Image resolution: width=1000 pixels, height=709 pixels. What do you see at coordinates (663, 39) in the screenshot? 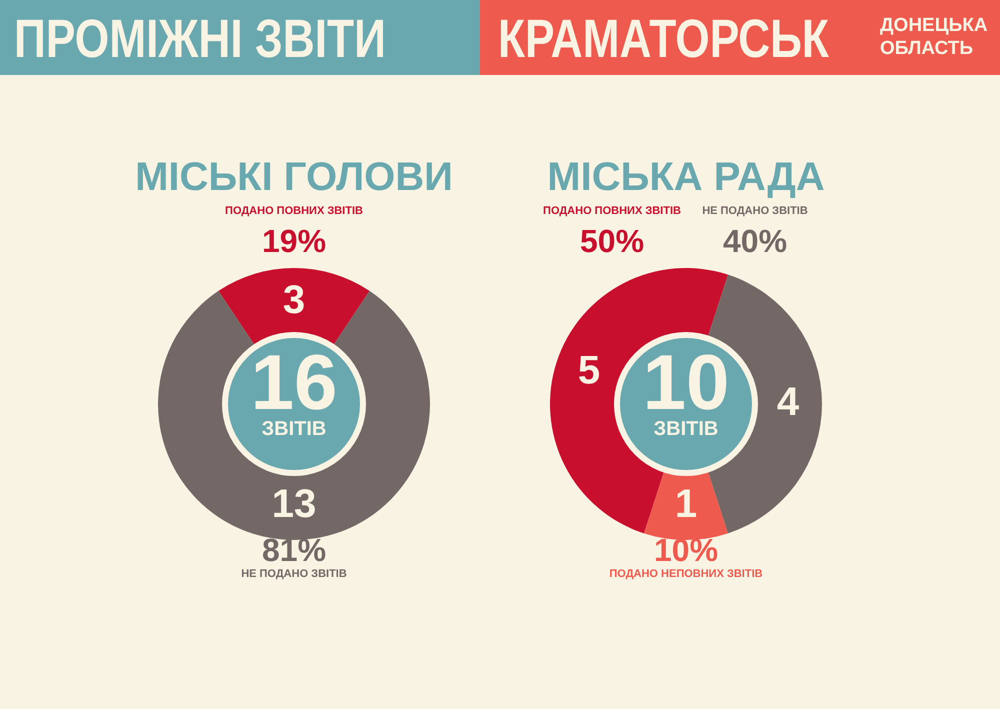
I see `text: КРАМАТОРСЬК` at bounding box center [663, 39].